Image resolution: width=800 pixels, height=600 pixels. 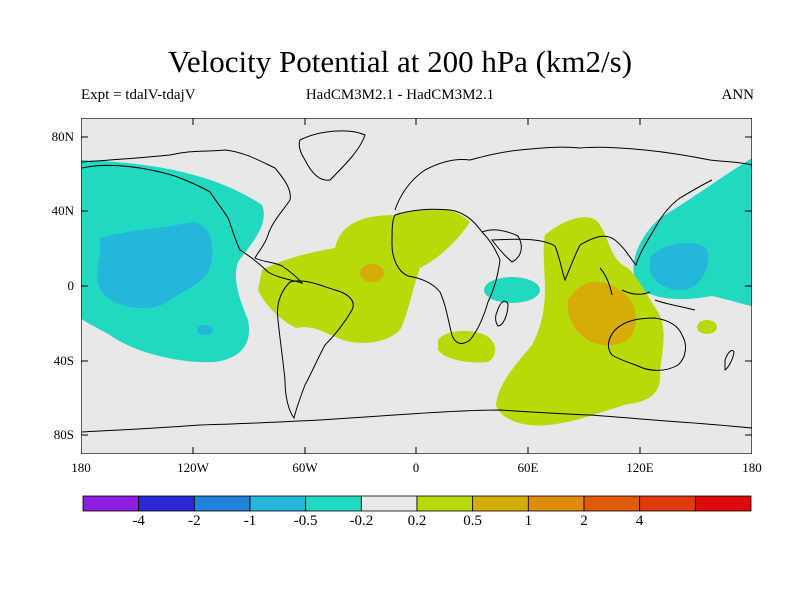 What do you see at coordinates (646, 223) in the screenshot?
I see `coastline-east-asia` at bounding box center [646, 223].